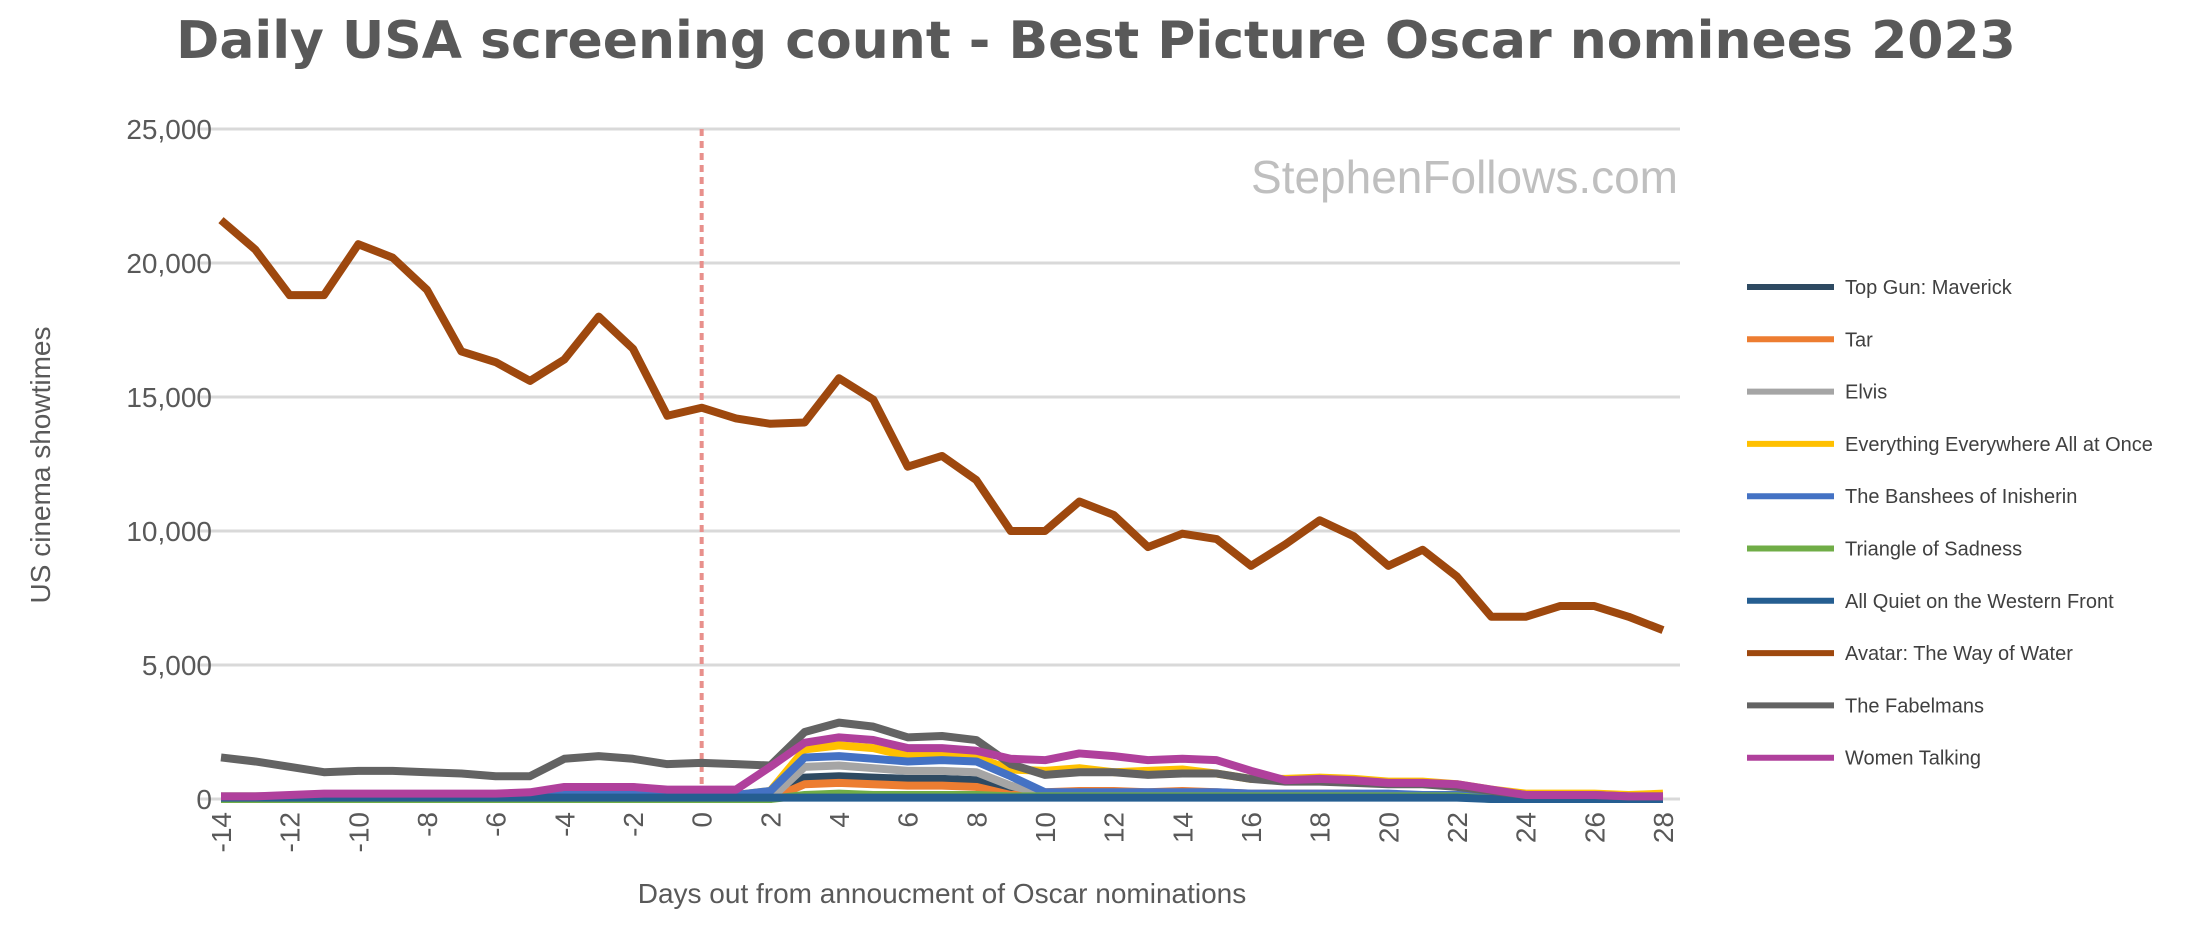 The height and width of the screenshot is (928, 2196). I want to click on x-tick-label: 20, so click(1388, 827).